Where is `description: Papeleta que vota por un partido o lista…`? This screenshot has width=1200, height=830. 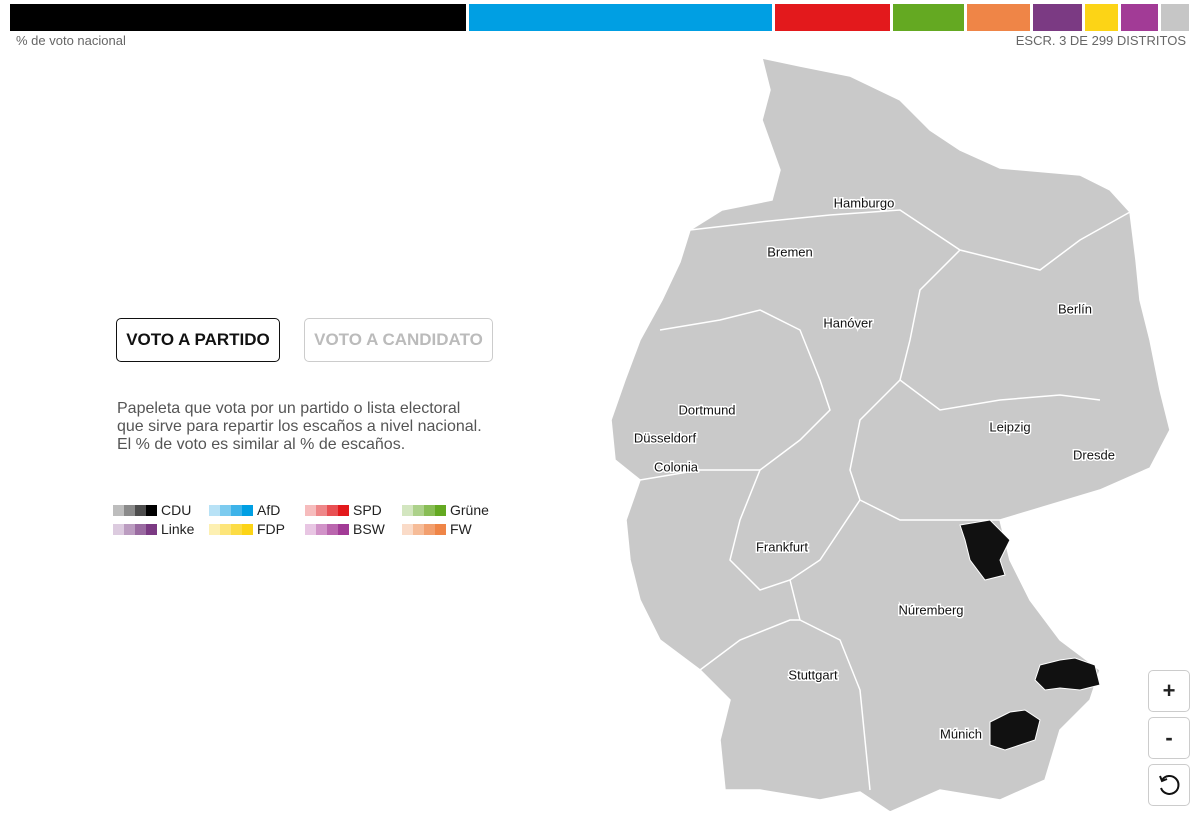
description: Papeleta que vota por un partido o lista… is located at coordinates (299, 427).